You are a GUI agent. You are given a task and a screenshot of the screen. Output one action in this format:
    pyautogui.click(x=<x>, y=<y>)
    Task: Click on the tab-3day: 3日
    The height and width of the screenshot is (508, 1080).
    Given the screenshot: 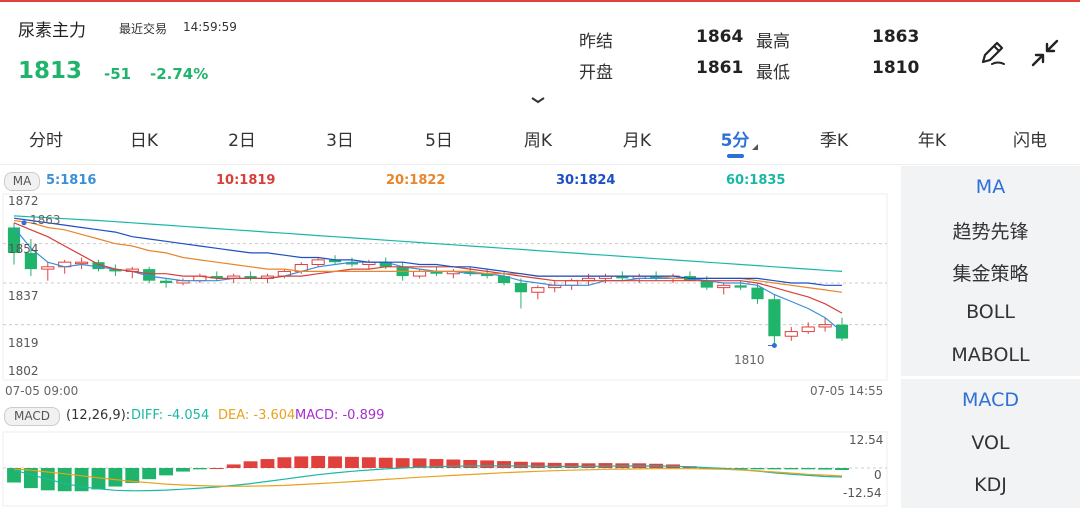 What is the action you would take?
    pyautogui.click(x=340, y=141)
    